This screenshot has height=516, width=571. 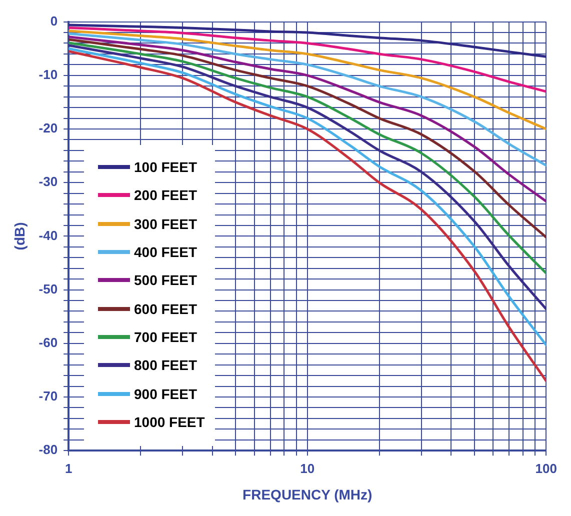 I want to click on y-tick-label: -70, so click(x=48, y=396).